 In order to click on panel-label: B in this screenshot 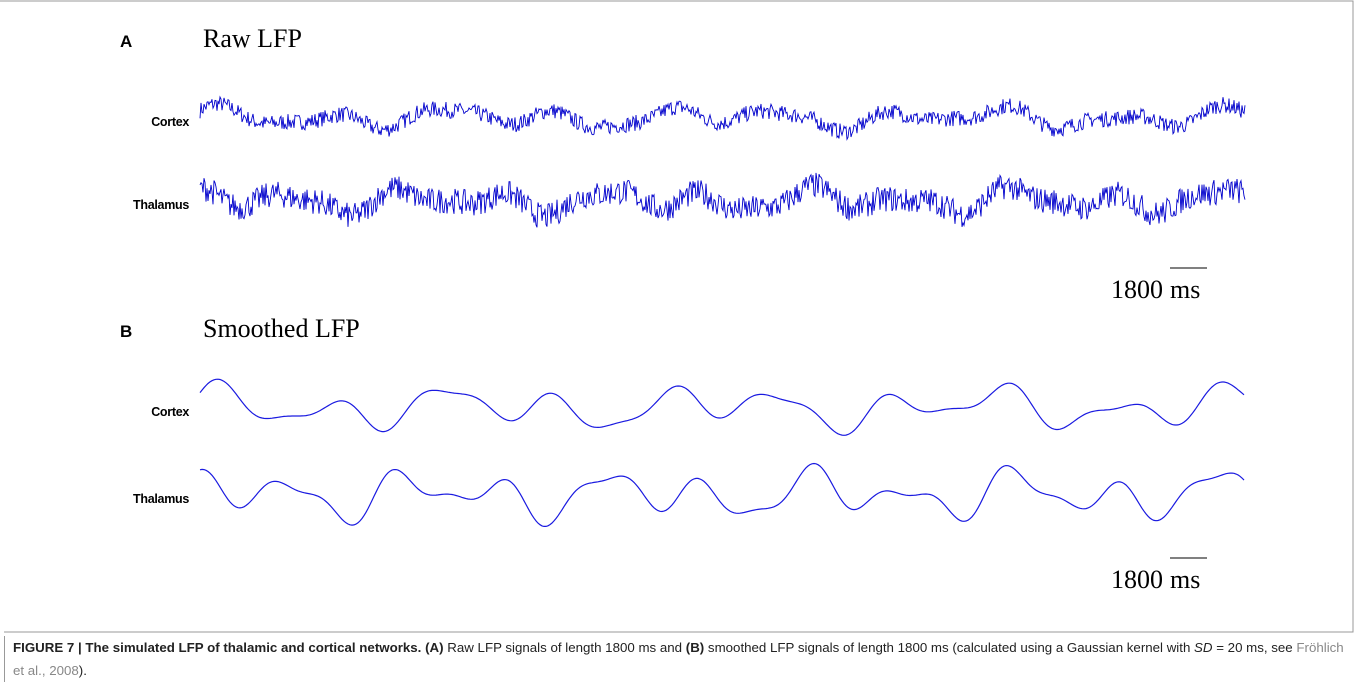, I will do `click(126, 331)`.